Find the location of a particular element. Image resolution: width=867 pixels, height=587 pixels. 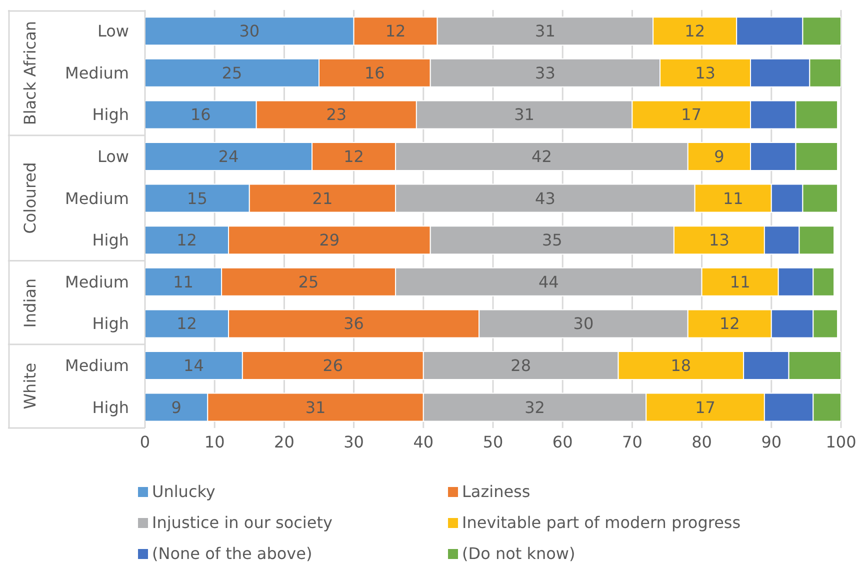

x-tick-label: 30 is located at coordinates (354, 442).